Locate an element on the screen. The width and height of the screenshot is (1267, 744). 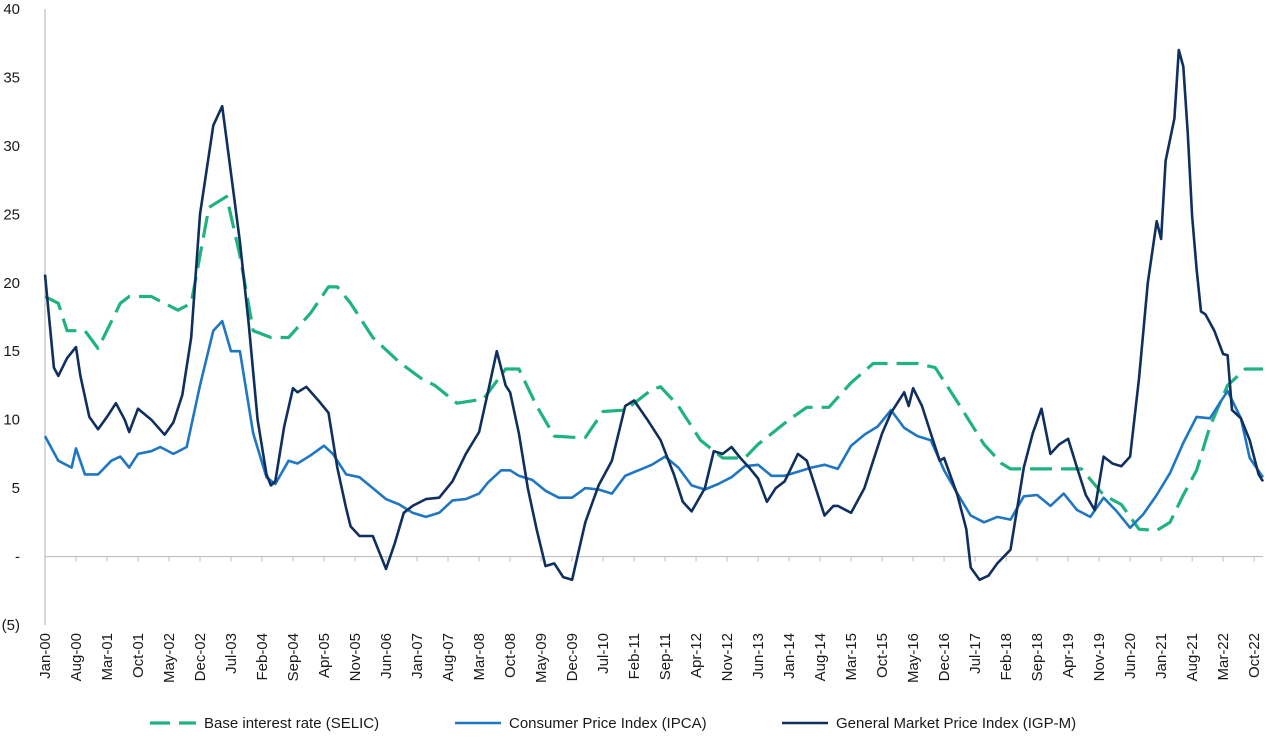
x-tick-label: Sep-11 is located at coordinates (665, 656).